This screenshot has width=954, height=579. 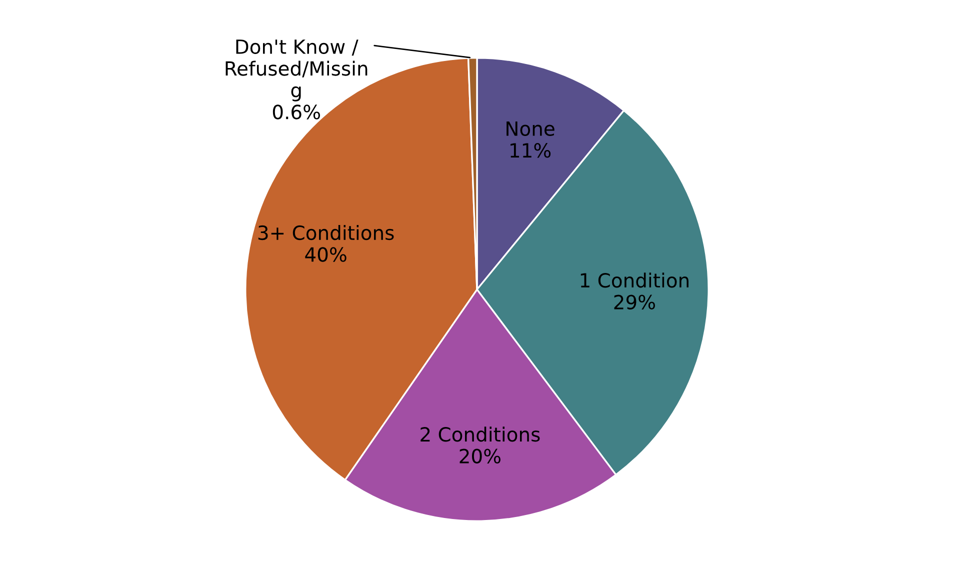 What do you see at coordinates (530, 129) in the screenshot?
I see `slice-label: None` at bounding box center [530, 129].